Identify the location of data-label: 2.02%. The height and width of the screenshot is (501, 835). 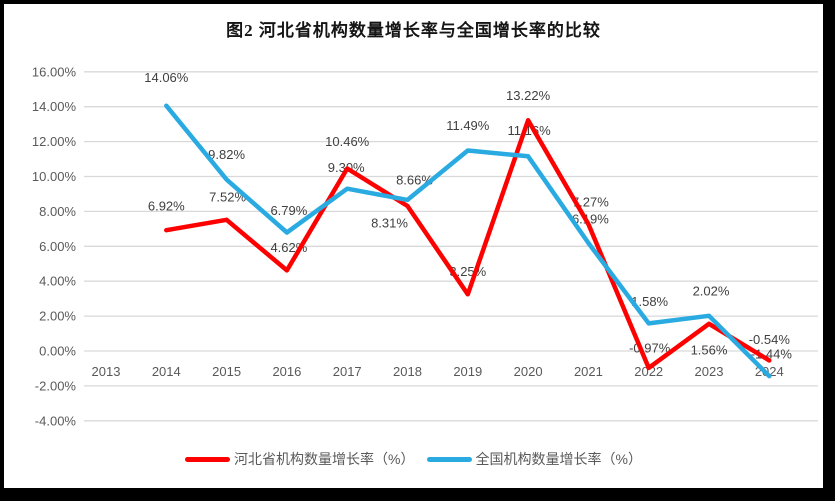
(711, 290).